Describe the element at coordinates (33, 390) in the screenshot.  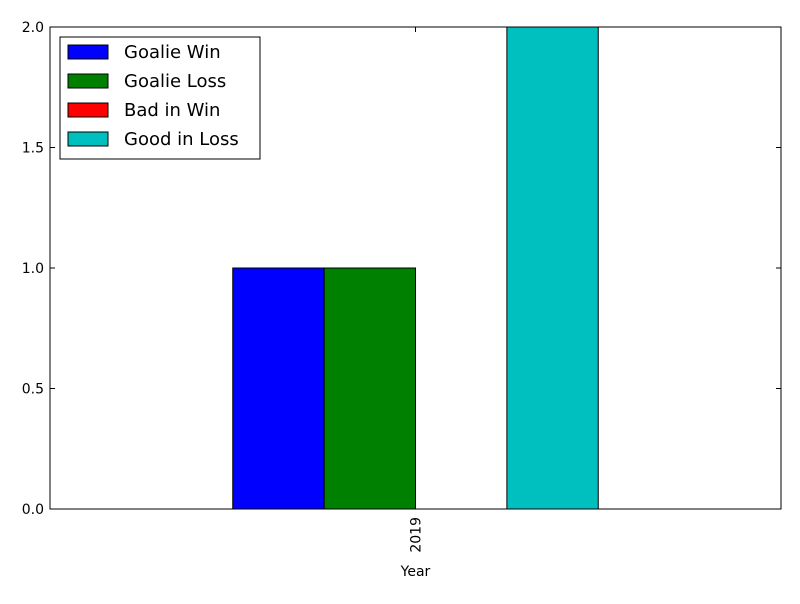
I see `y-tick-label: 0.5` at that location.